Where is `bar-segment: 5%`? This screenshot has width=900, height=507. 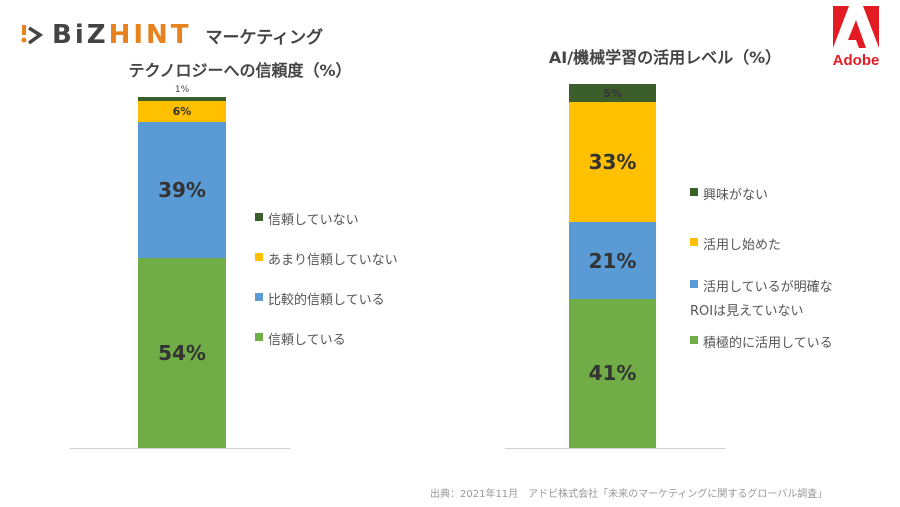 bar-segment: 5% is located at coordinates (612, 93).